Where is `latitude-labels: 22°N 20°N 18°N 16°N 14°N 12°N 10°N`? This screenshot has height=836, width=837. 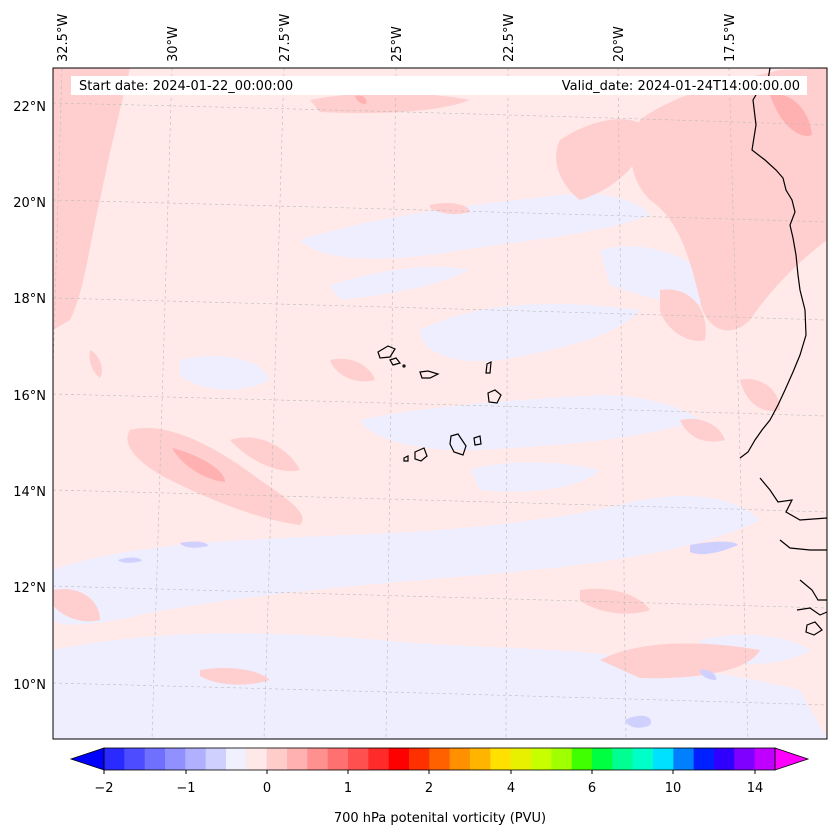
latitude-labels: 22°N 20°N 18°N 16°N 14°N 12°N 10°N is located at coordinates (29, 396).